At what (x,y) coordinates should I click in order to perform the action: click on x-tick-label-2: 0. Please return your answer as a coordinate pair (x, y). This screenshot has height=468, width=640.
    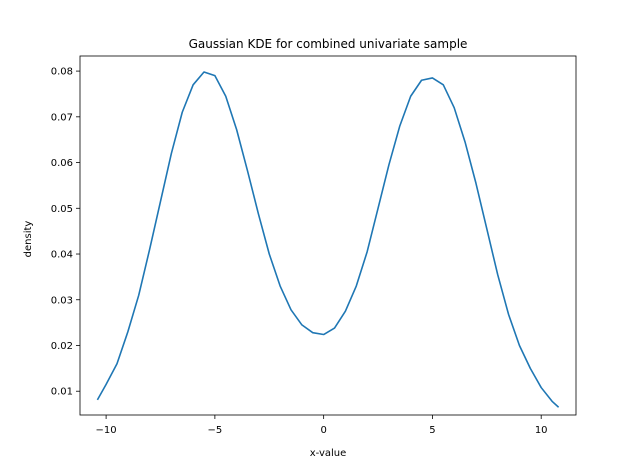
    Looking at the image, I should click on (323, 430).